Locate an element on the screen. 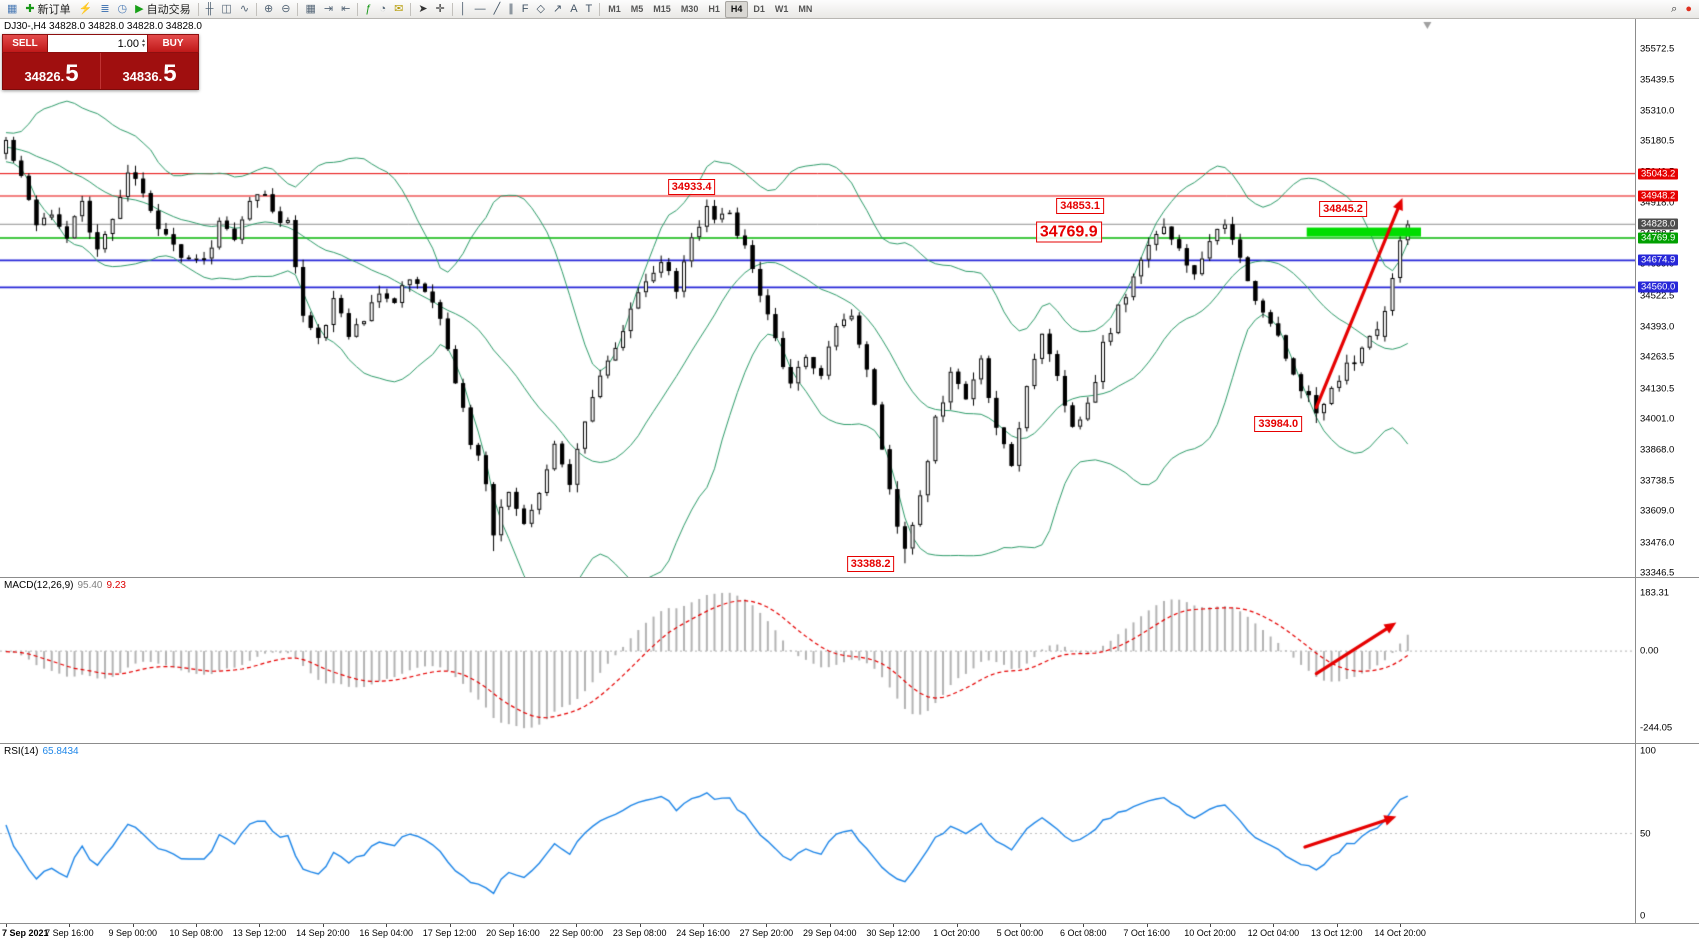 The height and width of the screenshot is (940, 1699). toolbar-right-group: ⌕ ● is located at coordinates (1681, 9).